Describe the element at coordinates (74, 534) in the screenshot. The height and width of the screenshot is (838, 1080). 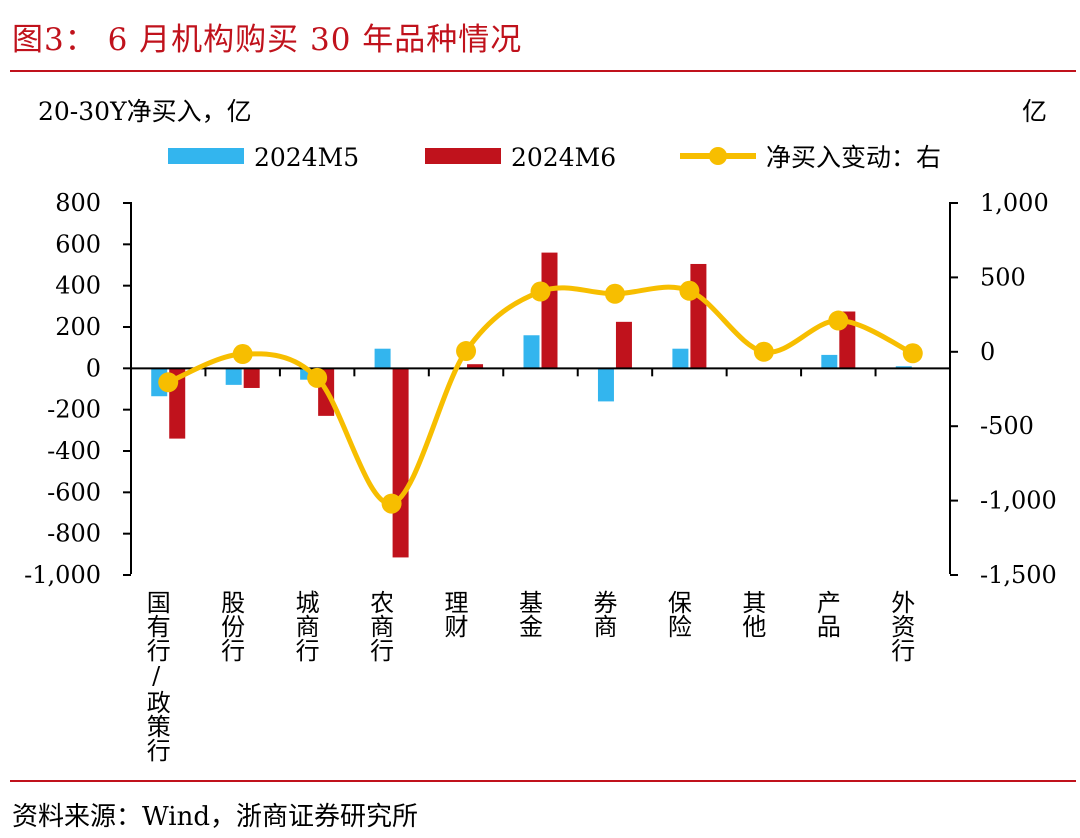
I see `left-tick-label: -800` at that location.